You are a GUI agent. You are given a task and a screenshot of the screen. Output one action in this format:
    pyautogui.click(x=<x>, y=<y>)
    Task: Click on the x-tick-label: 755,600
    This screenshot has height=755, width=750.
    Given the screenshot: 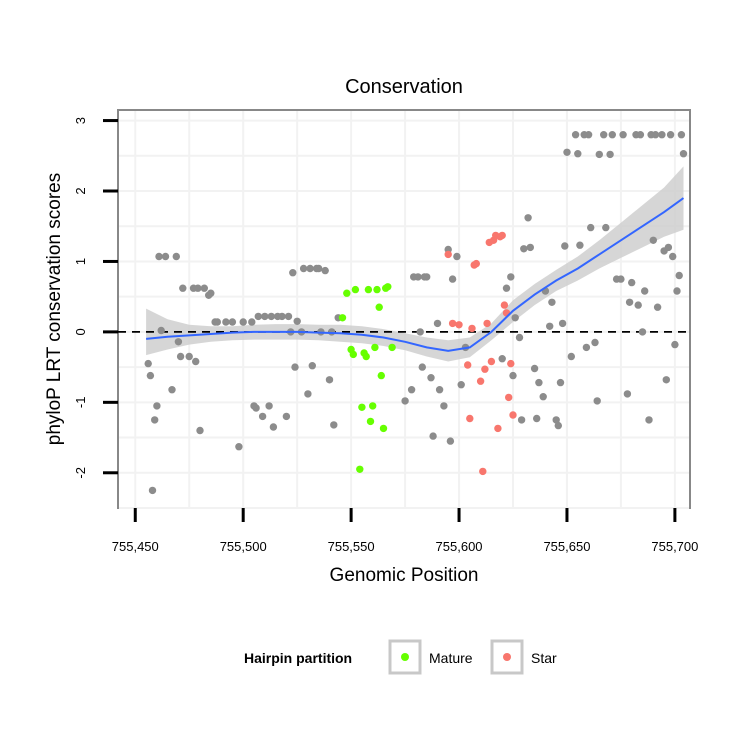 What is the action you would take?
    pyautogui.click(x=459, y=546)
    